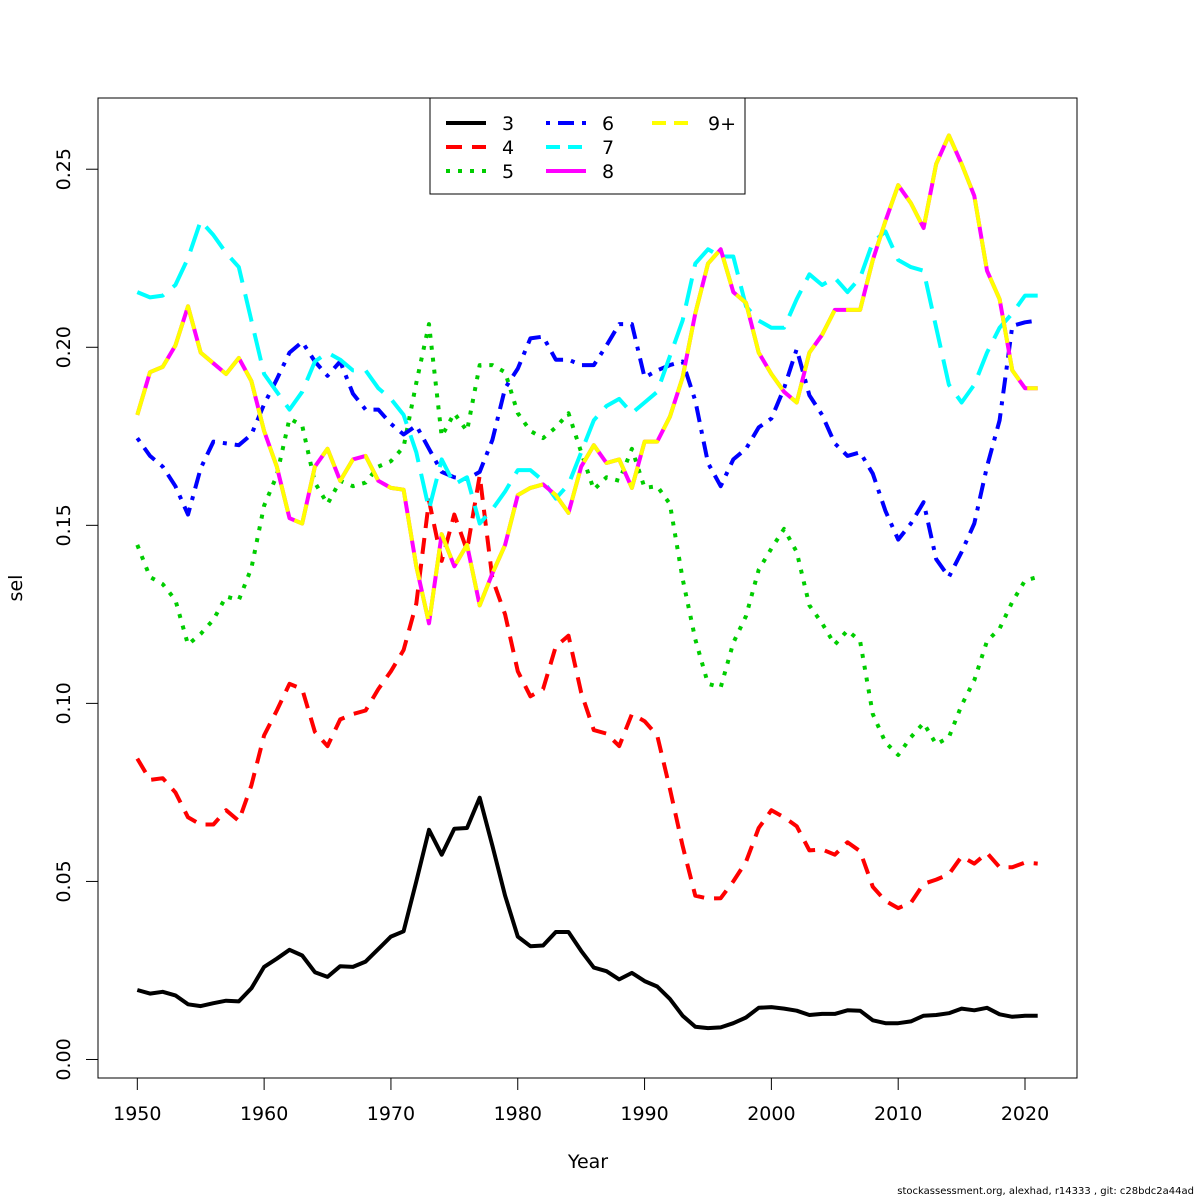 The width and height of the screenshot is (1200, 1200). What do you see at coordinates (64, 703) in the screenshot?
I see `y-tick-label: 0.10` at bounding box center [64, 703].